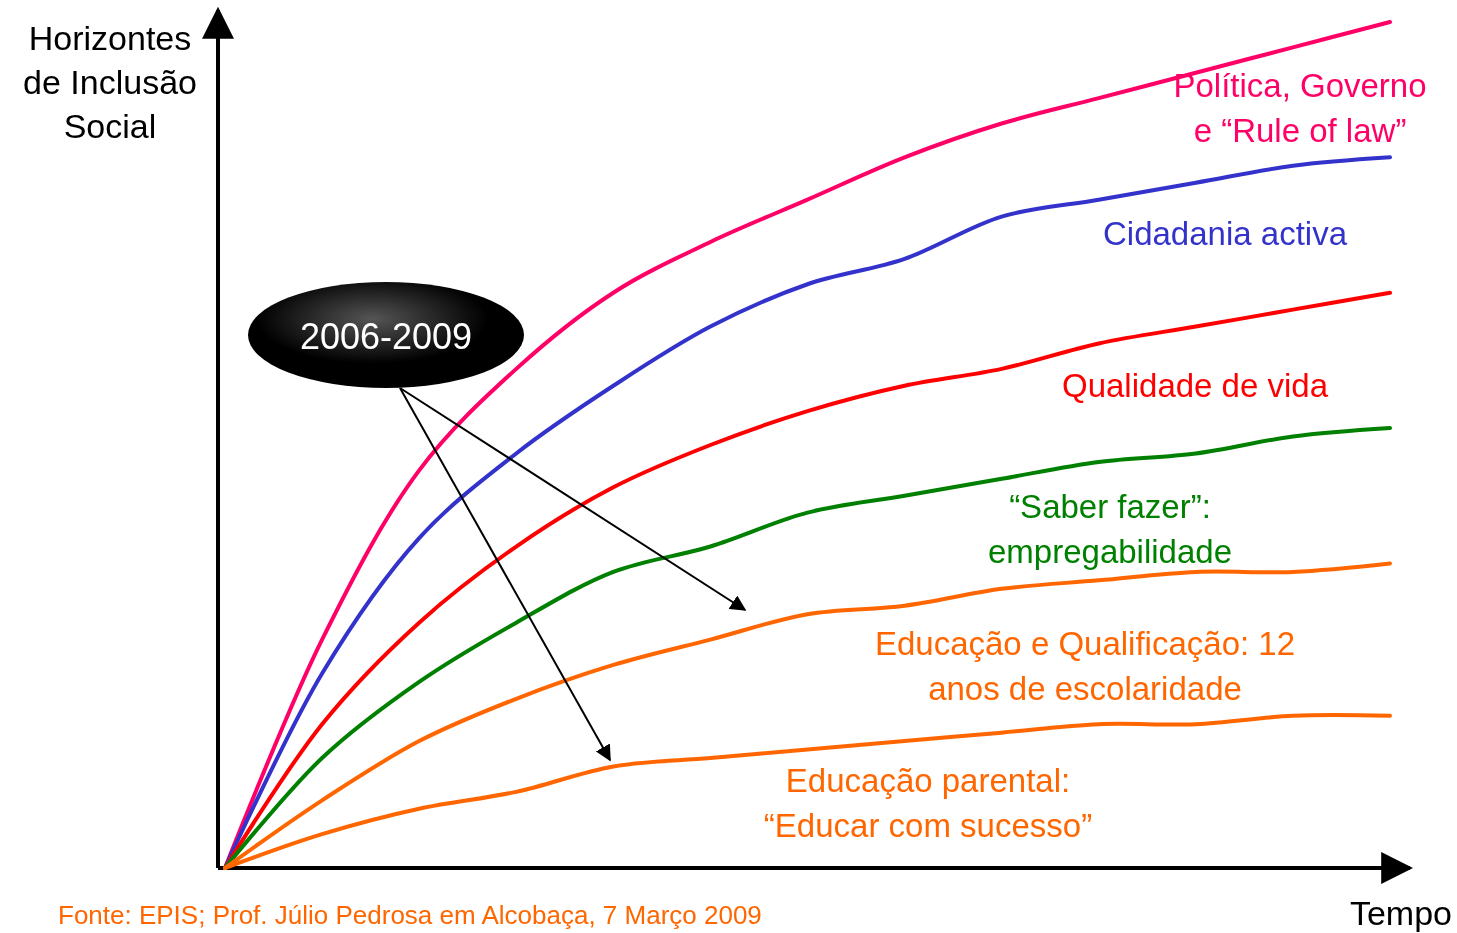  I want to click on series-label: Qualidade de vida, so click(1195, 385).